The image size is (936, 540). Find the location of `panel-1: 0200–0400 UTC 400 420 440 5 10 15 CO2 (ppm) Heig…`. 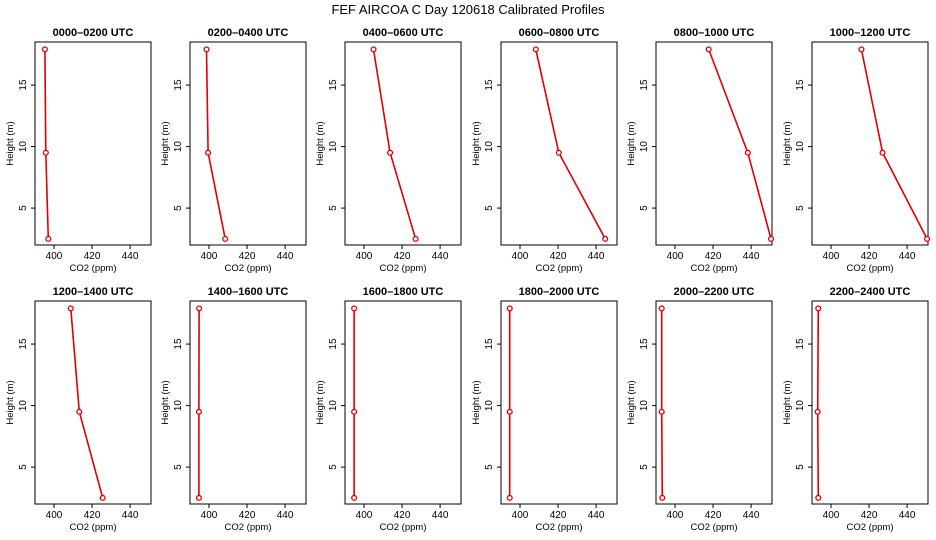

panel-1: 0200–0400 UTC 400 420 440 5 10 15 CO2 (ppm) Heig… is located at coordinates (233, 150).